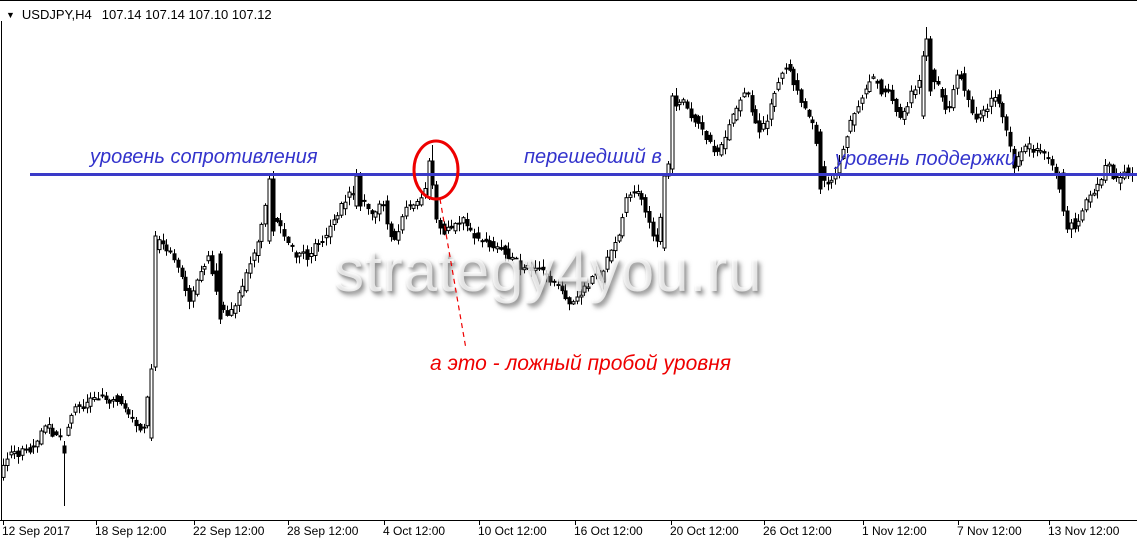 The height and width of the screenshot is (541, 1137). What do you see at coordinates (186, 14) in the screenshot?
I see `ohlc-quote-values: 107.14 107.14 107.10 107.12` at bounding box center [186, 14].